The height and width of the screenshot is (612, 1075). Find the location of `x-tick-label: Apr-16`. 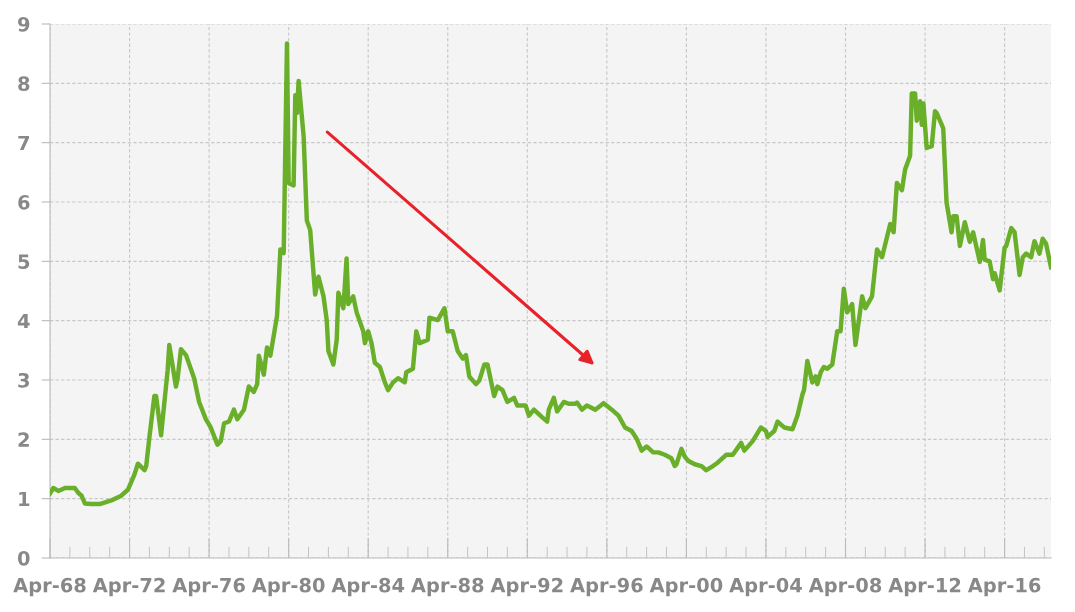

x-tick-label: Apr-16 is located at coordinates (1004, 587).